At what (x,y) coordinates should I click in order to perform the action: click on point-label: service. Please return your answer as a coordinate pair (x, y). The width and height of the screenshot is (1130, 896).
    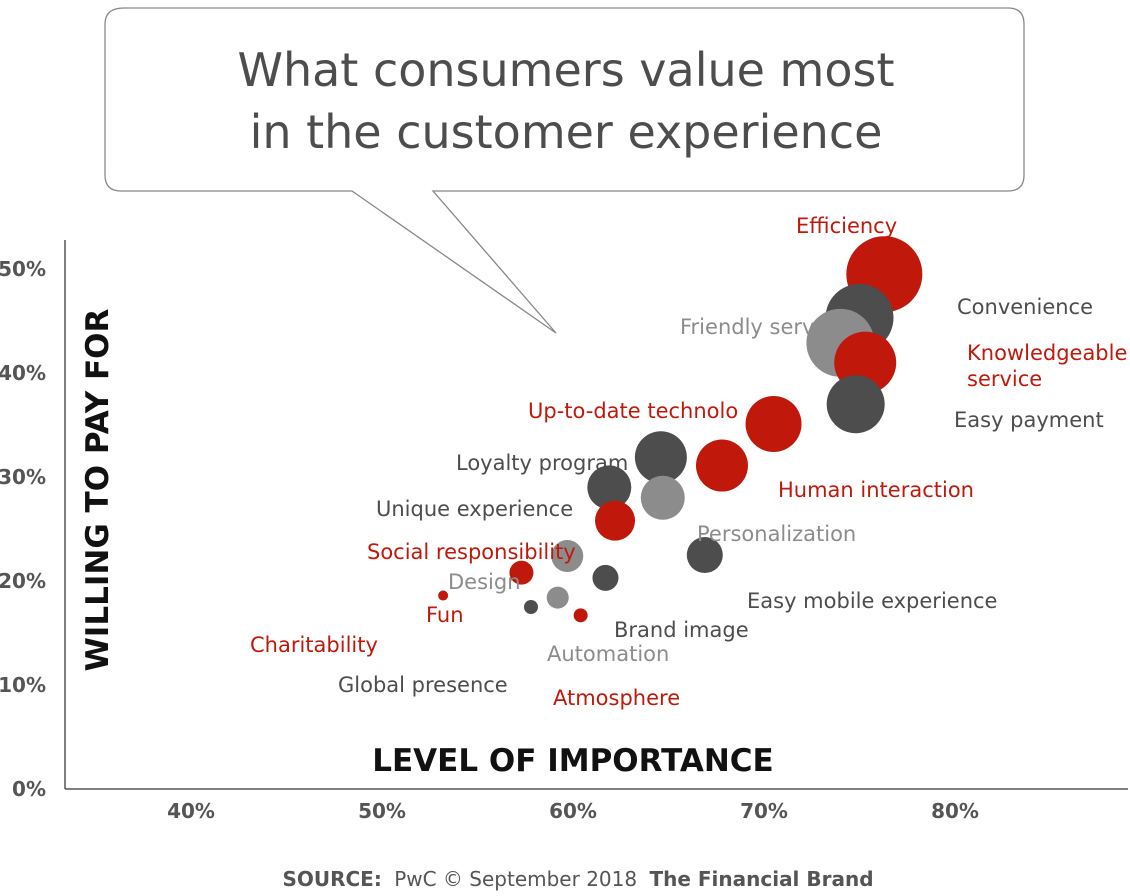
    Looking at the image, I should click on (1004, 379).